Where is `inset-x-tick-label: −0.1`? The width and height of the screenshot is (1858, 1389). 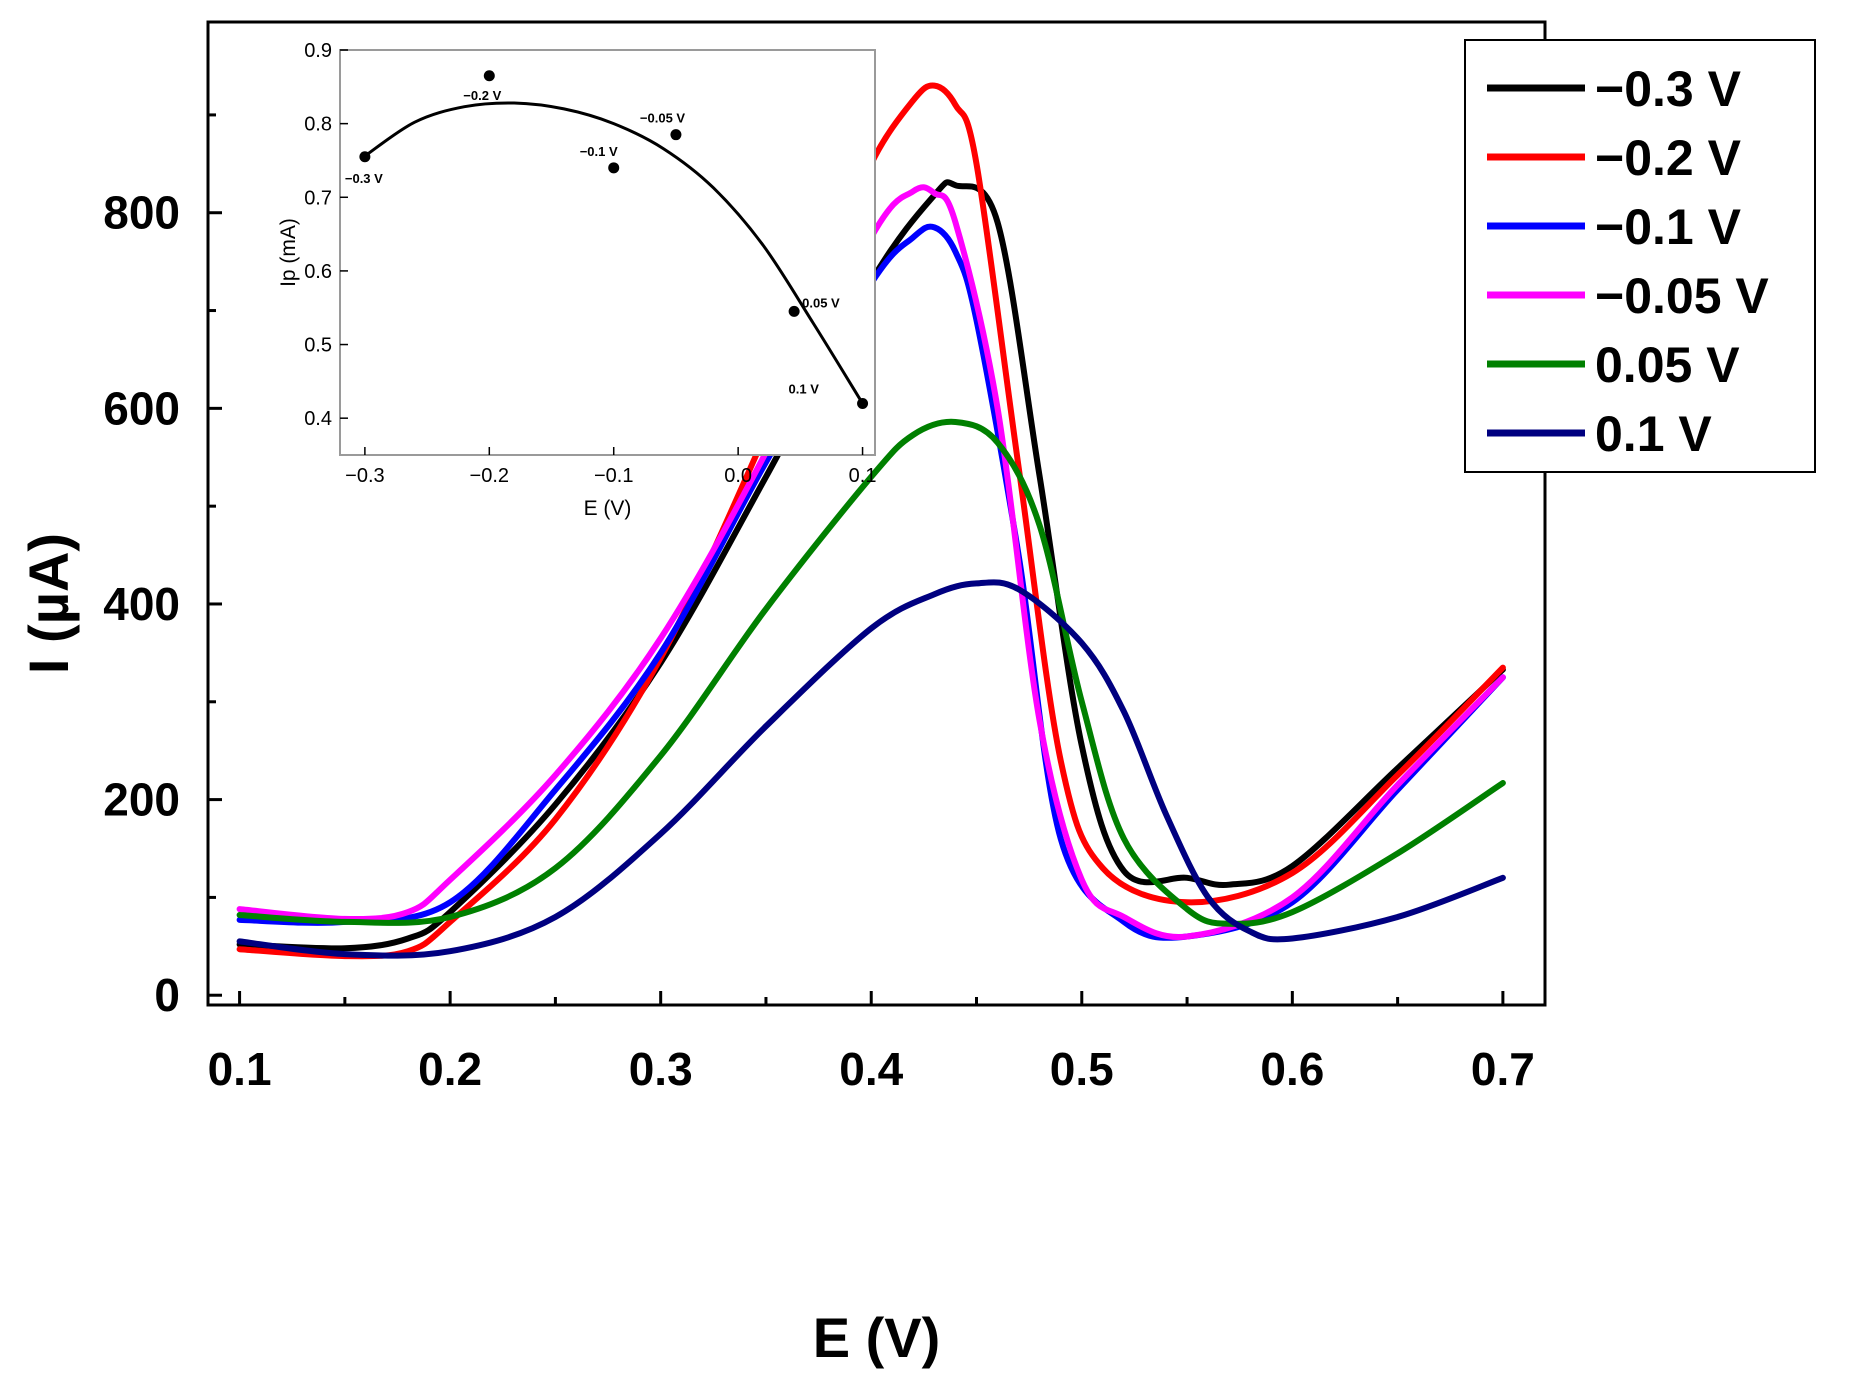 inset-x-tick-label: −0.1 is located at coordinates (613, 476).